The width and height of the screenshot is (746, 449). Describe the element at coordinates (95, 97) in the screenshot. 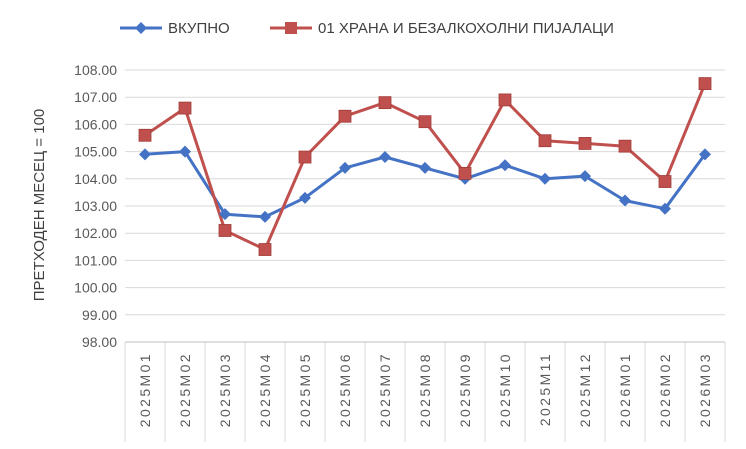

I see `y-tick-label: 107.00` at that location.